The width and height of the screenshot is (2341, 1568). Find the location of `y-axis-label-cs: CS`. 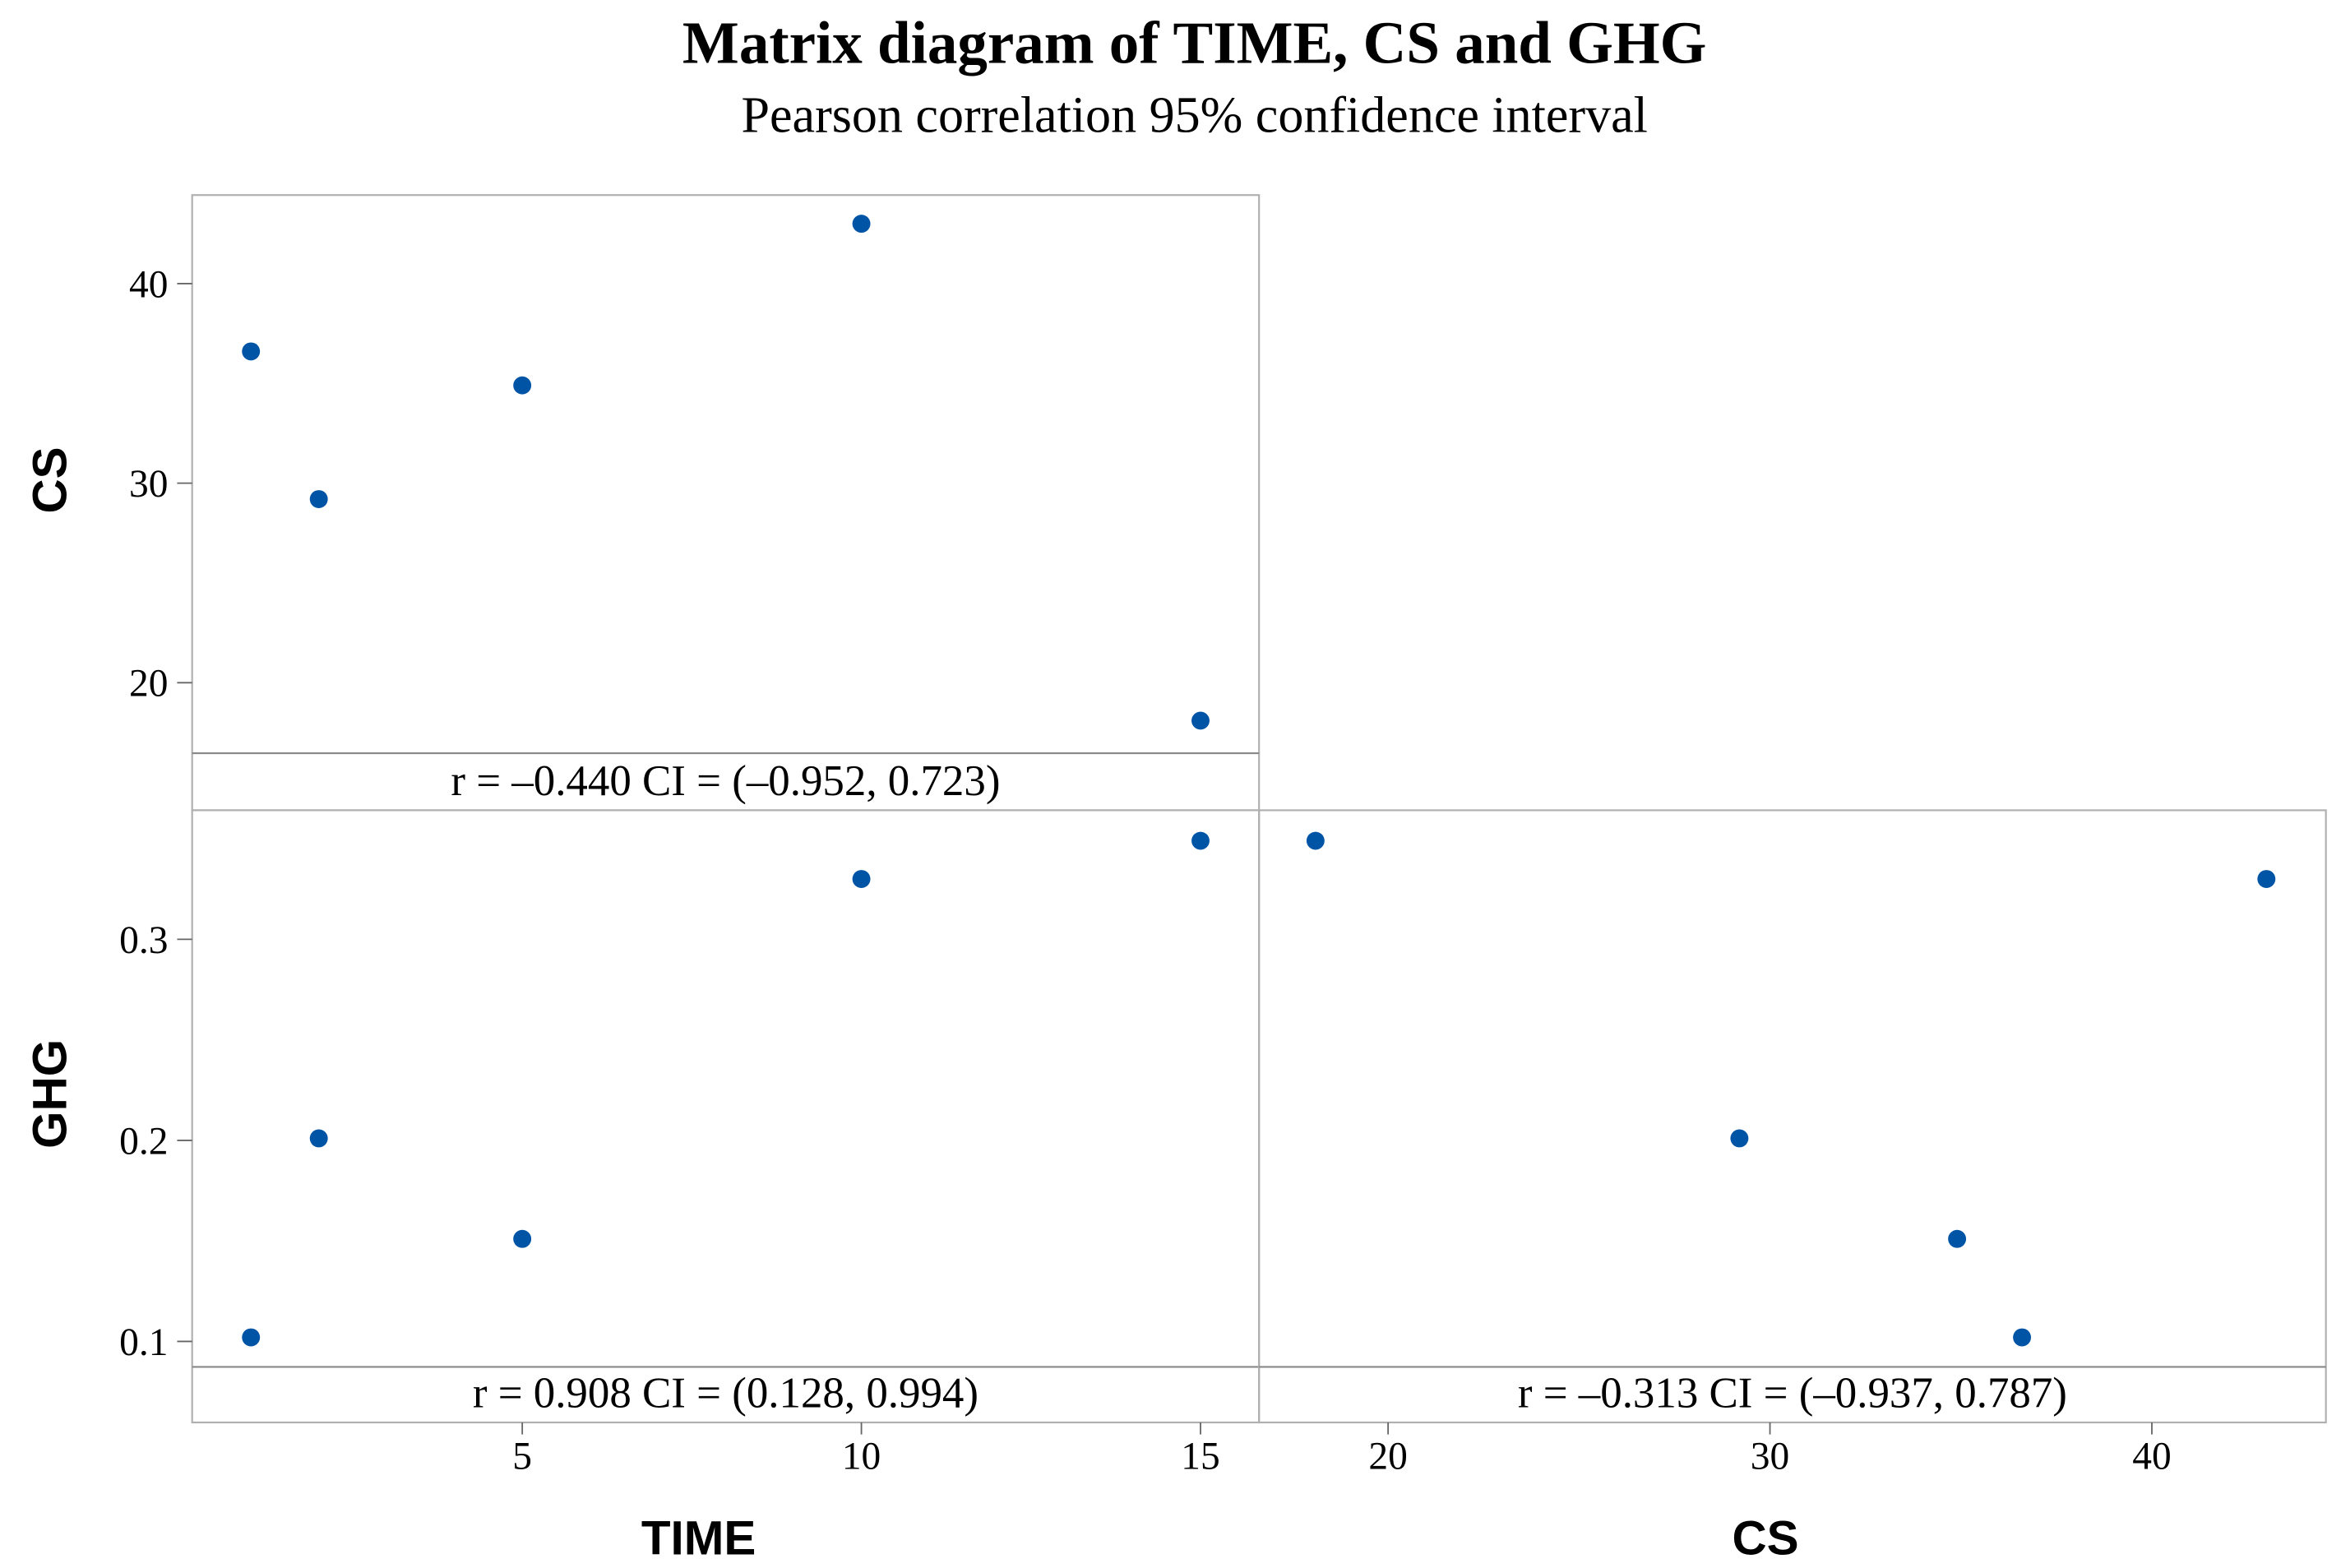

y-axis-label-cs: CS is located at coordinates (49, 479).